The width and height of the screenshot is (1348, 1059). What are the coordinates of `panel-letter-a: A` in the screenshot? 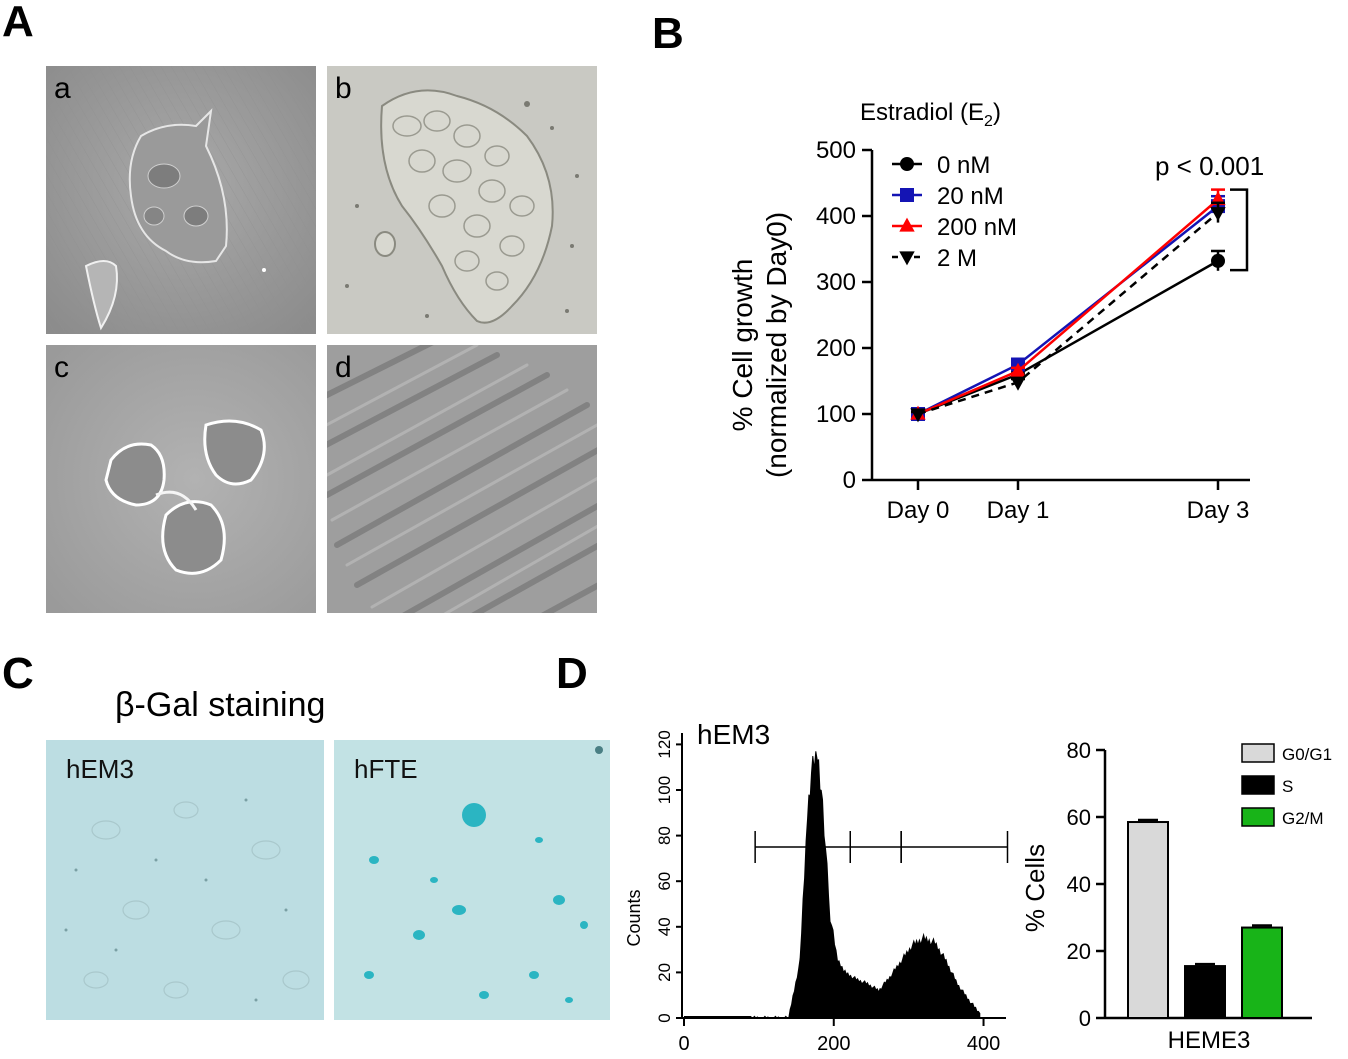 It's located at (18, 23).